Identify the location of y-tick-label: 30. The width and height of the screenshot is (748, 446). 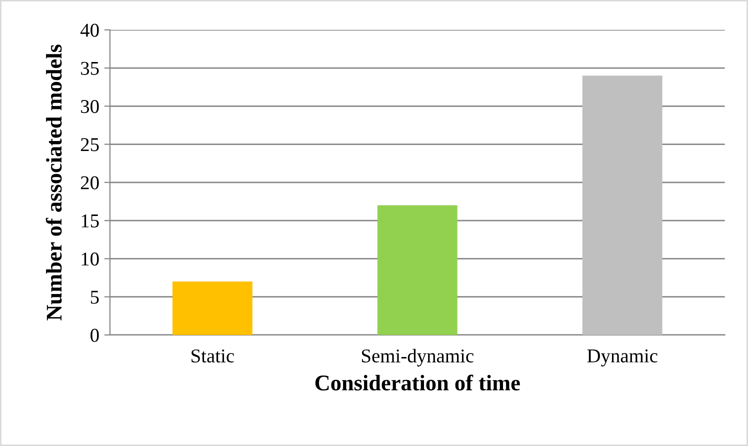
(90, 107).